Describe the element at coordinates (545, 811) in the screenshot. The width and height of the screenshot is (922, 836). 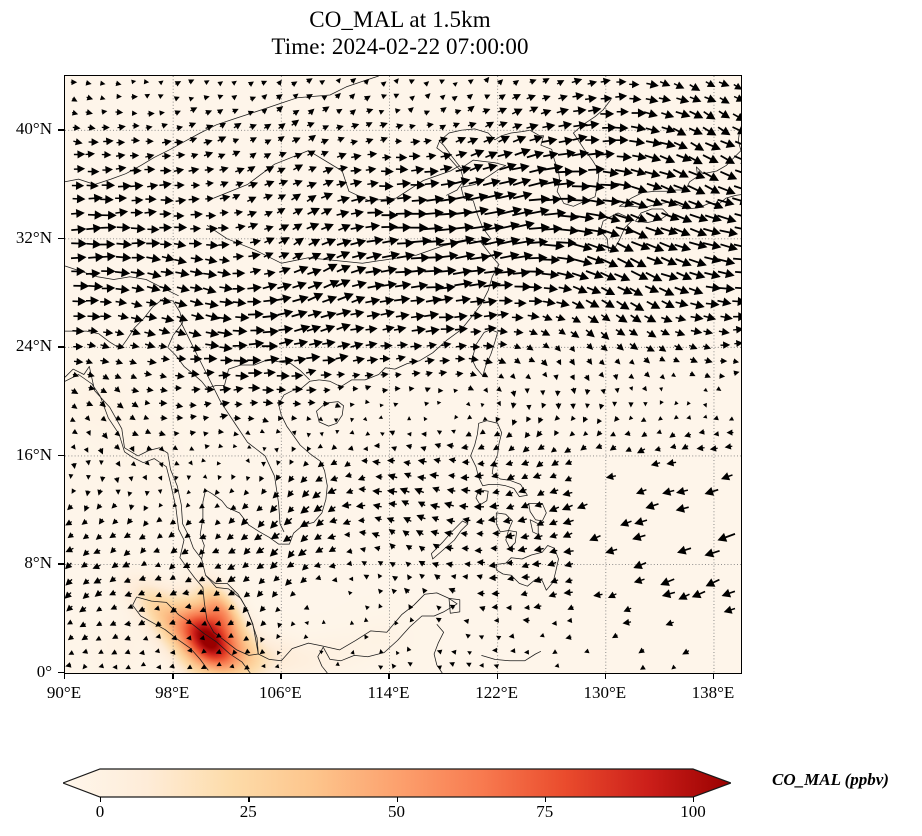
I see `colorbar-tick-label: 75` at that location.